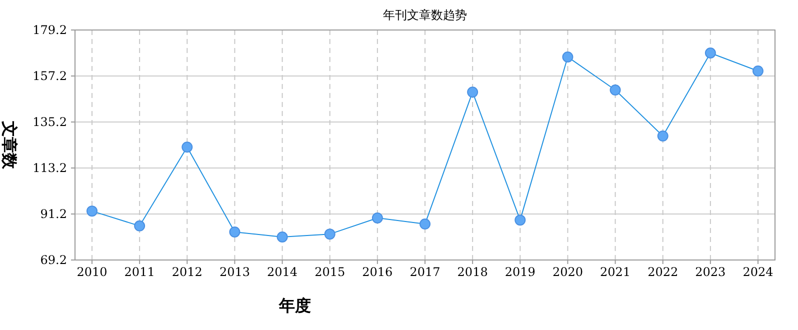  I want to click on x-tick-label: 2018, so click(472, 272).